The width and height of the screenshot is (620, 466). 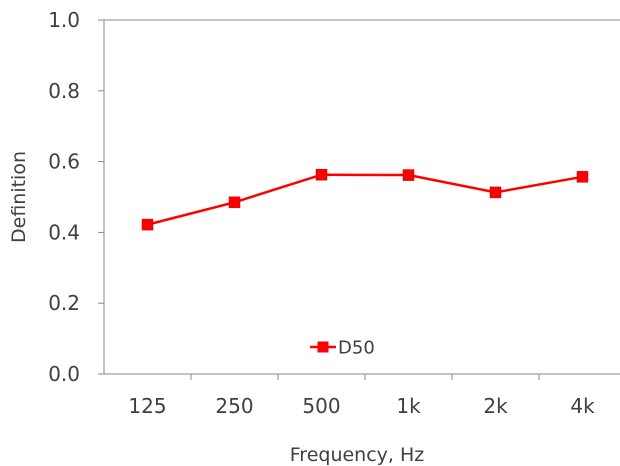 I want to click on y-tick-label: 1.0, so click(x=64, y=20).